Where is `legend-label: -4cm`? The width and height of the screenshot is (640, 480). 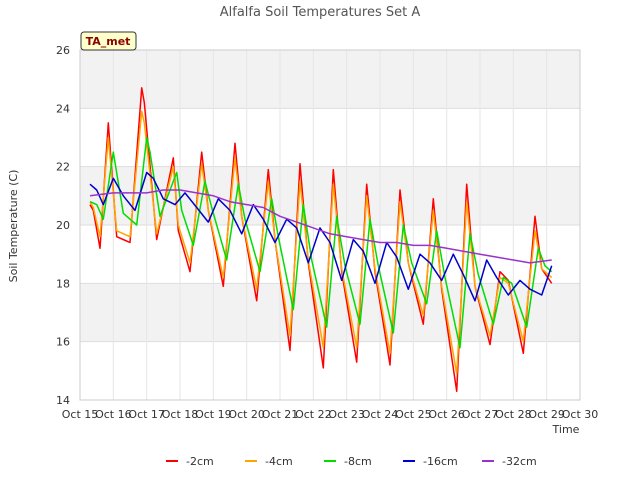 legend-label: -4cm is located at coordinates (279, 461).